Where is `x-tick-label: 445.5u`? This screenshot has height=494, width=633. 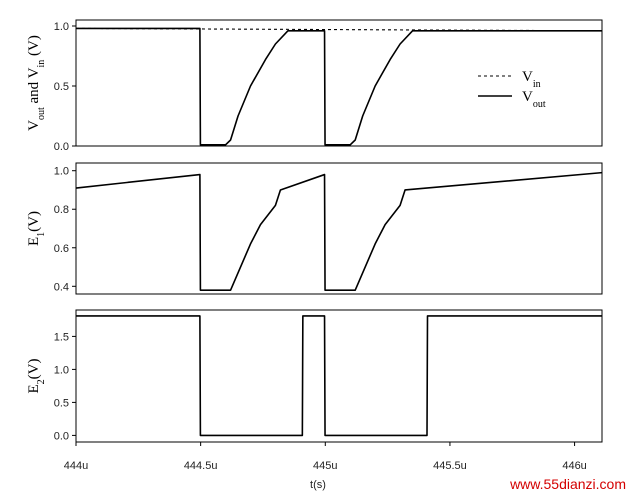 x-tick-label: 445.5u is located at coordinates (450, 466).